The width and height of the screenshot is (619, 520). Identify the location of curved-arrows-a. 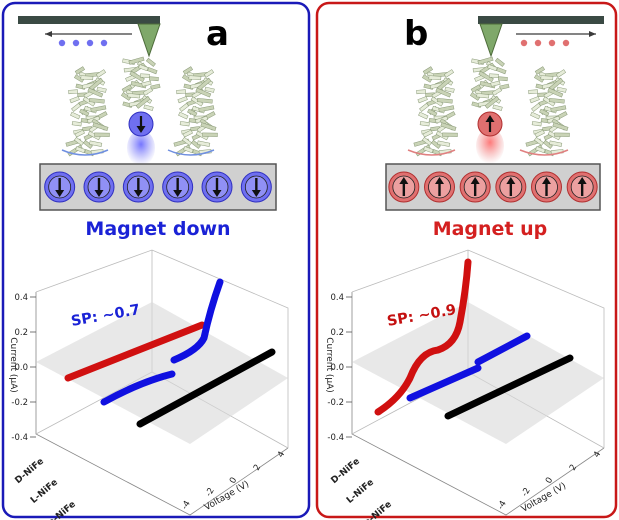
(138, 152).